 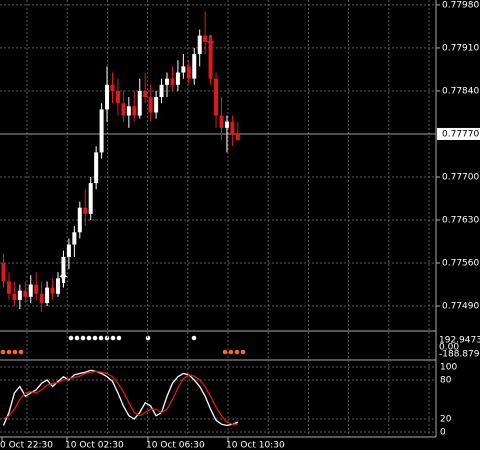 What do you see at coordinates (460, 177) in the screenshot?
I see `y-tick-label: 0.77700` at bounding box center [460, 177].